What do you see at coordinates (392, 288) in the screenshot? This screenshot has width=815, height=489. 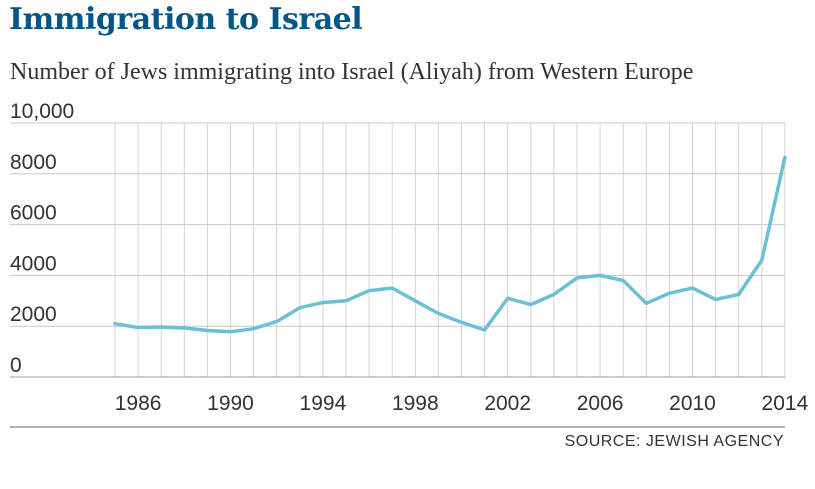 I see `data-point-1997` at bounding box center [392, 288].